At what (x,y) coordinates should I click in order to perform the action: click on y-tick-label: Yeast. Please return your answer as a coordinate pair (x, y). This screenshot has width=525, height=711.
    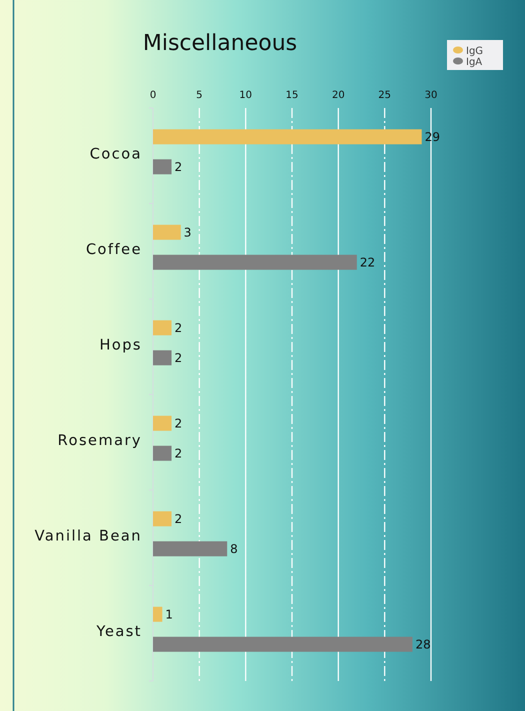
    Looking at the image, I should click on (119, 632).